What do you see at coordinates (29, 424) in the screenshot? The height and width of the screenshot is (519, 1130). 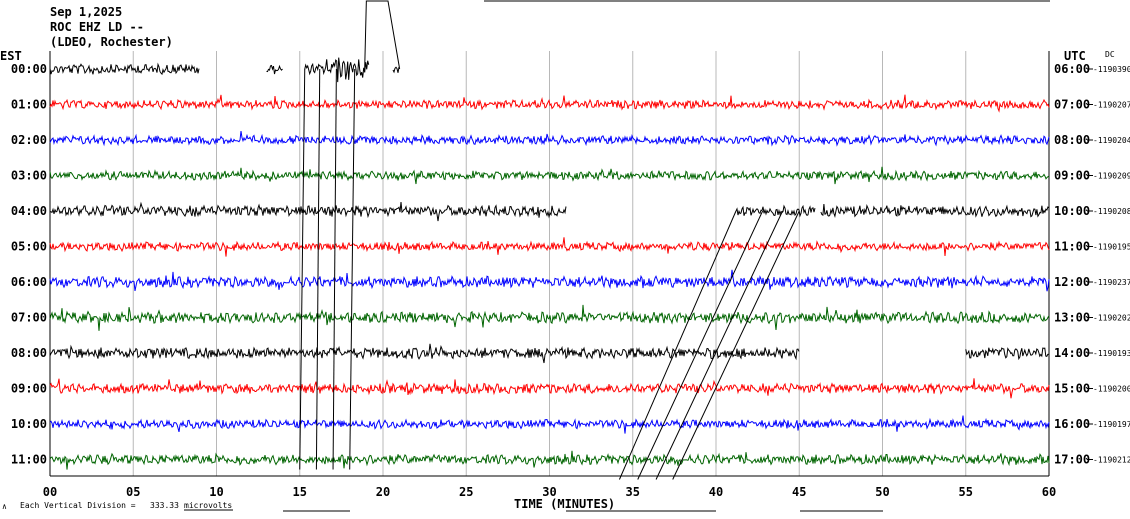 I see `est-time-label: 10:00` at bounding box center [29, 424].